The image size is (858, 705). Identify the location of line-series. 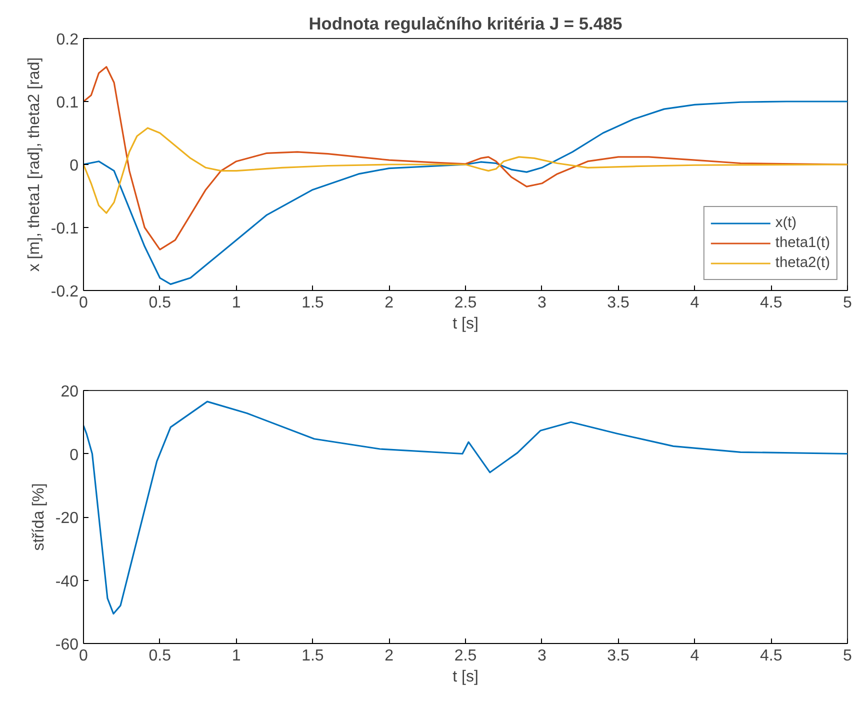
(466, 170).